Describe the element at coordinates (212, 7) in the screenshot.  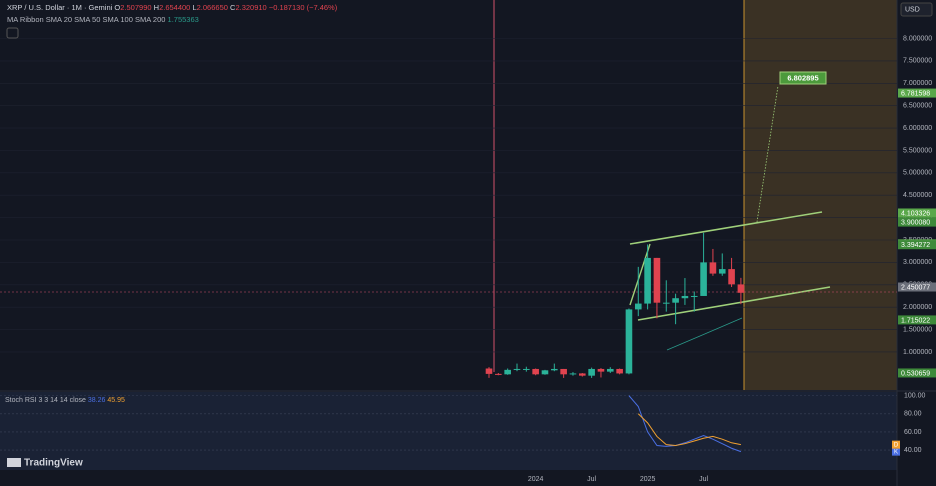
I see `l-value: 2.066650` at that location.